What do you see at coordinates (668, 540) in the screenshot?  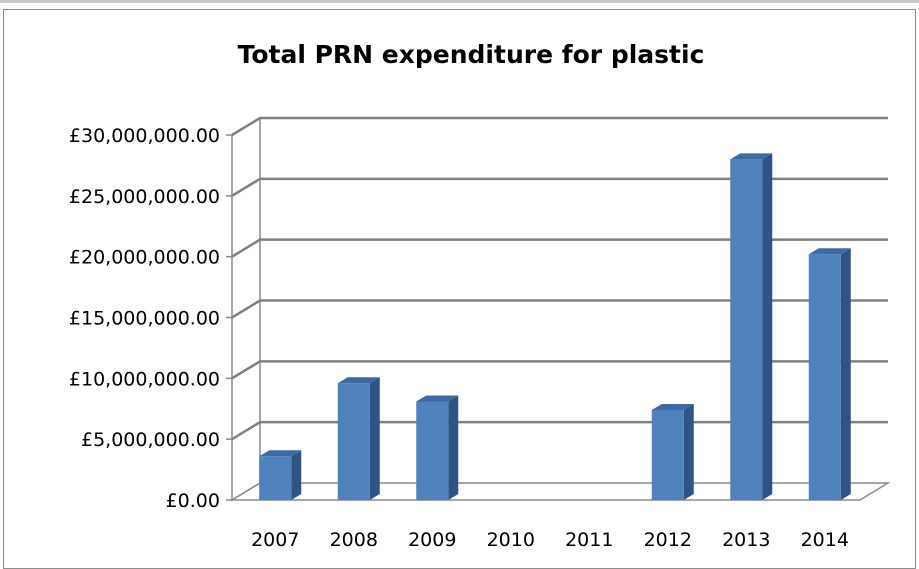 I see `x-tick-label: 2012` at bounding box center [668, 540].